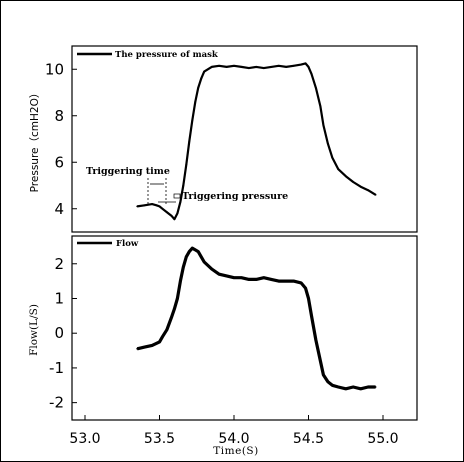 The image size is (464, 462). I want to click on flow-ytick-label: -2, so click(56, 403).